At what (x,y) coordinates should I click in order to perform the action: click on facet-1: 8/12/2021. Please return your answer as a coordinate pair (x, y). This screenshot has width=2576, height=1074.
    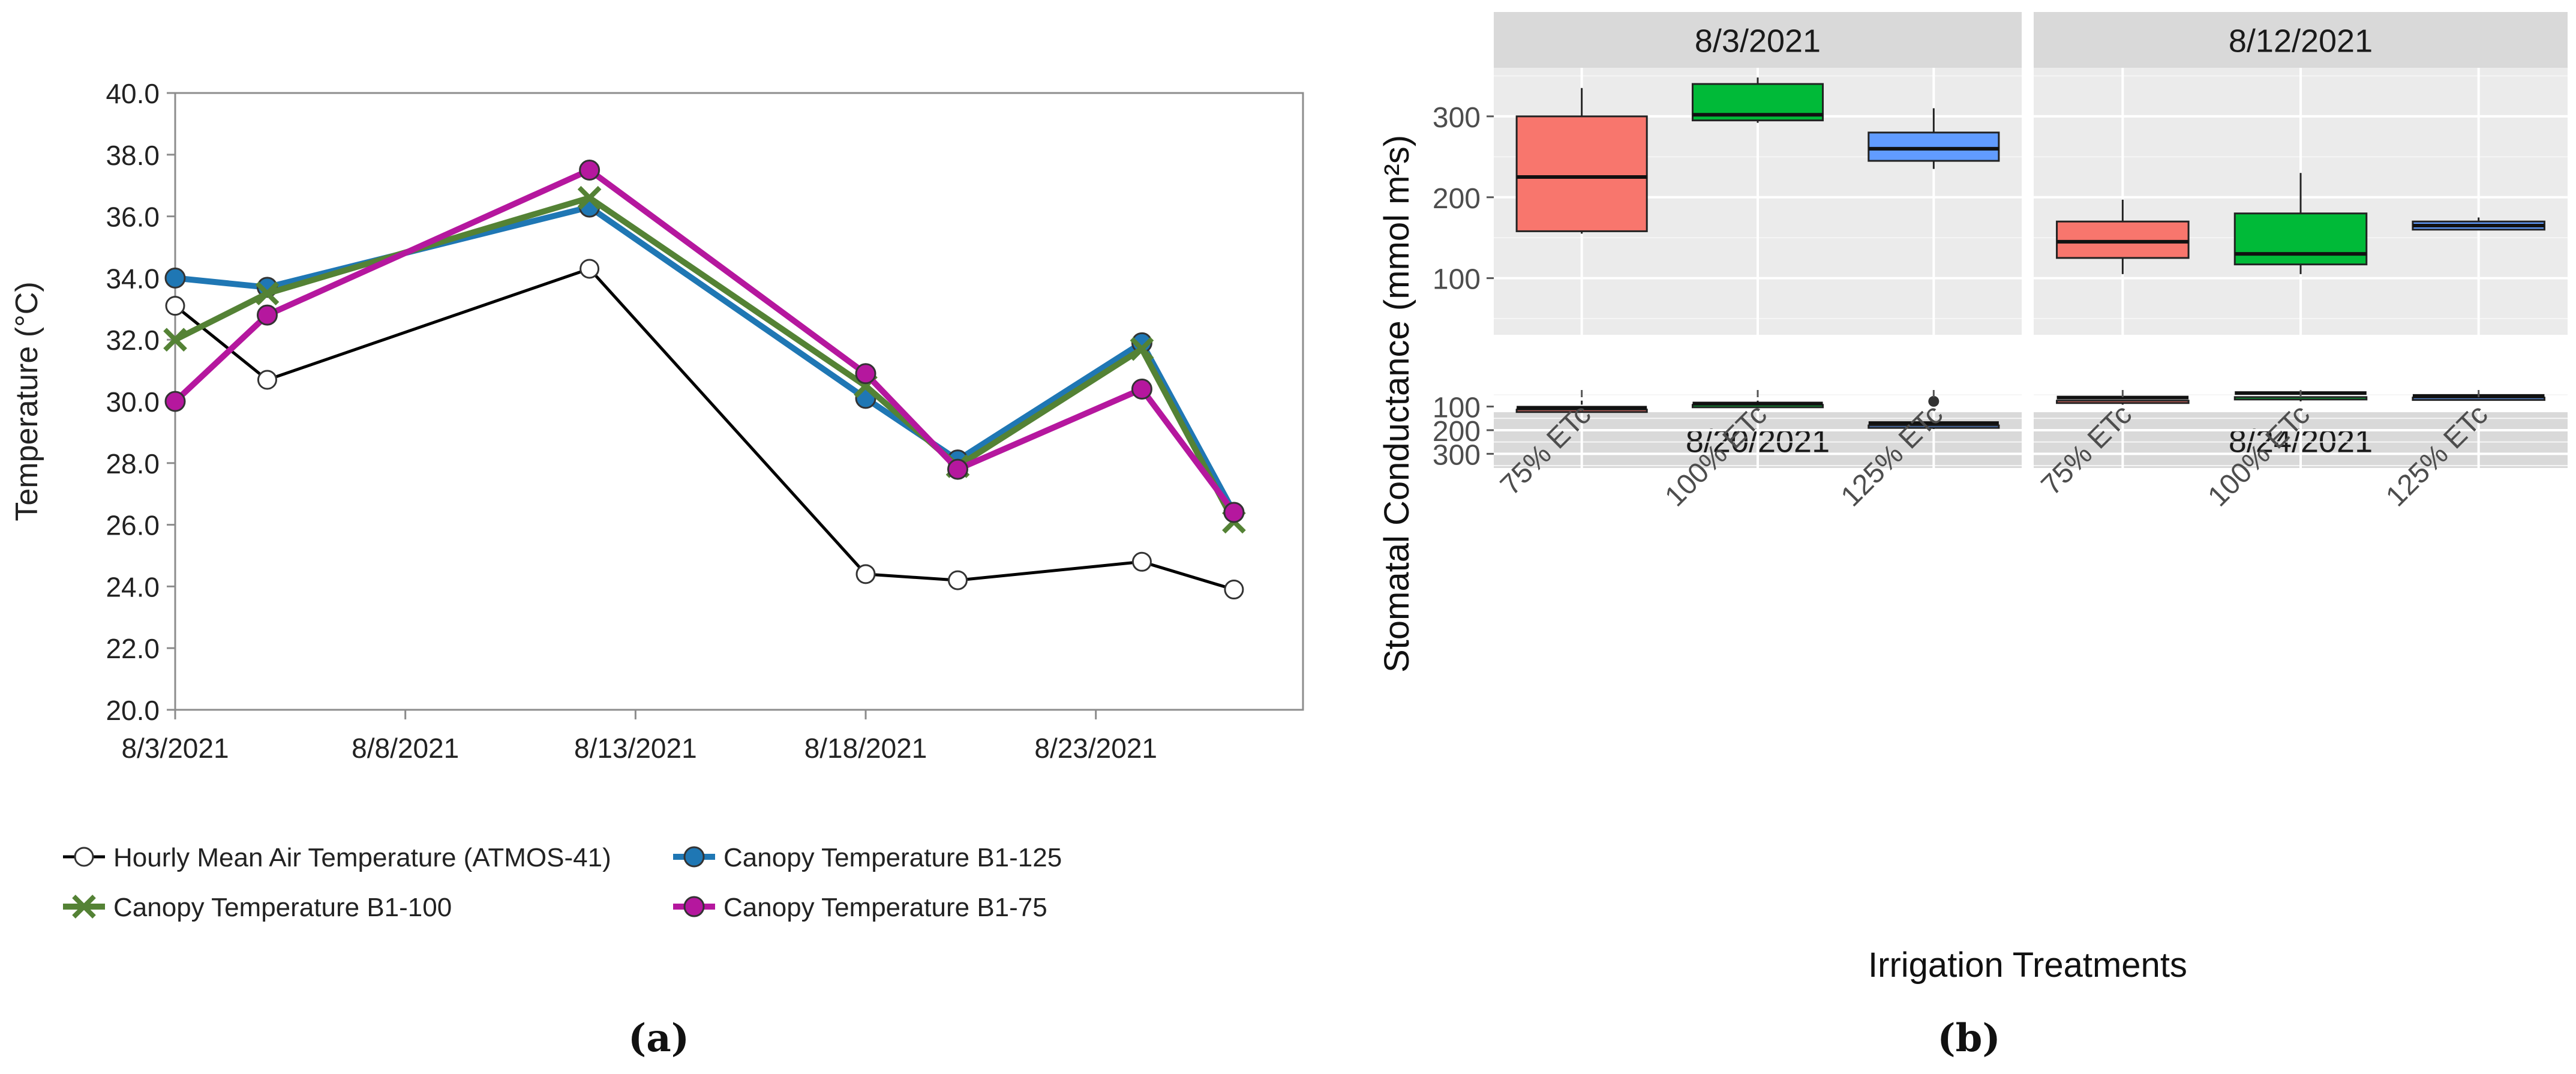
    Looking at the image, I should click on (2301, 173).